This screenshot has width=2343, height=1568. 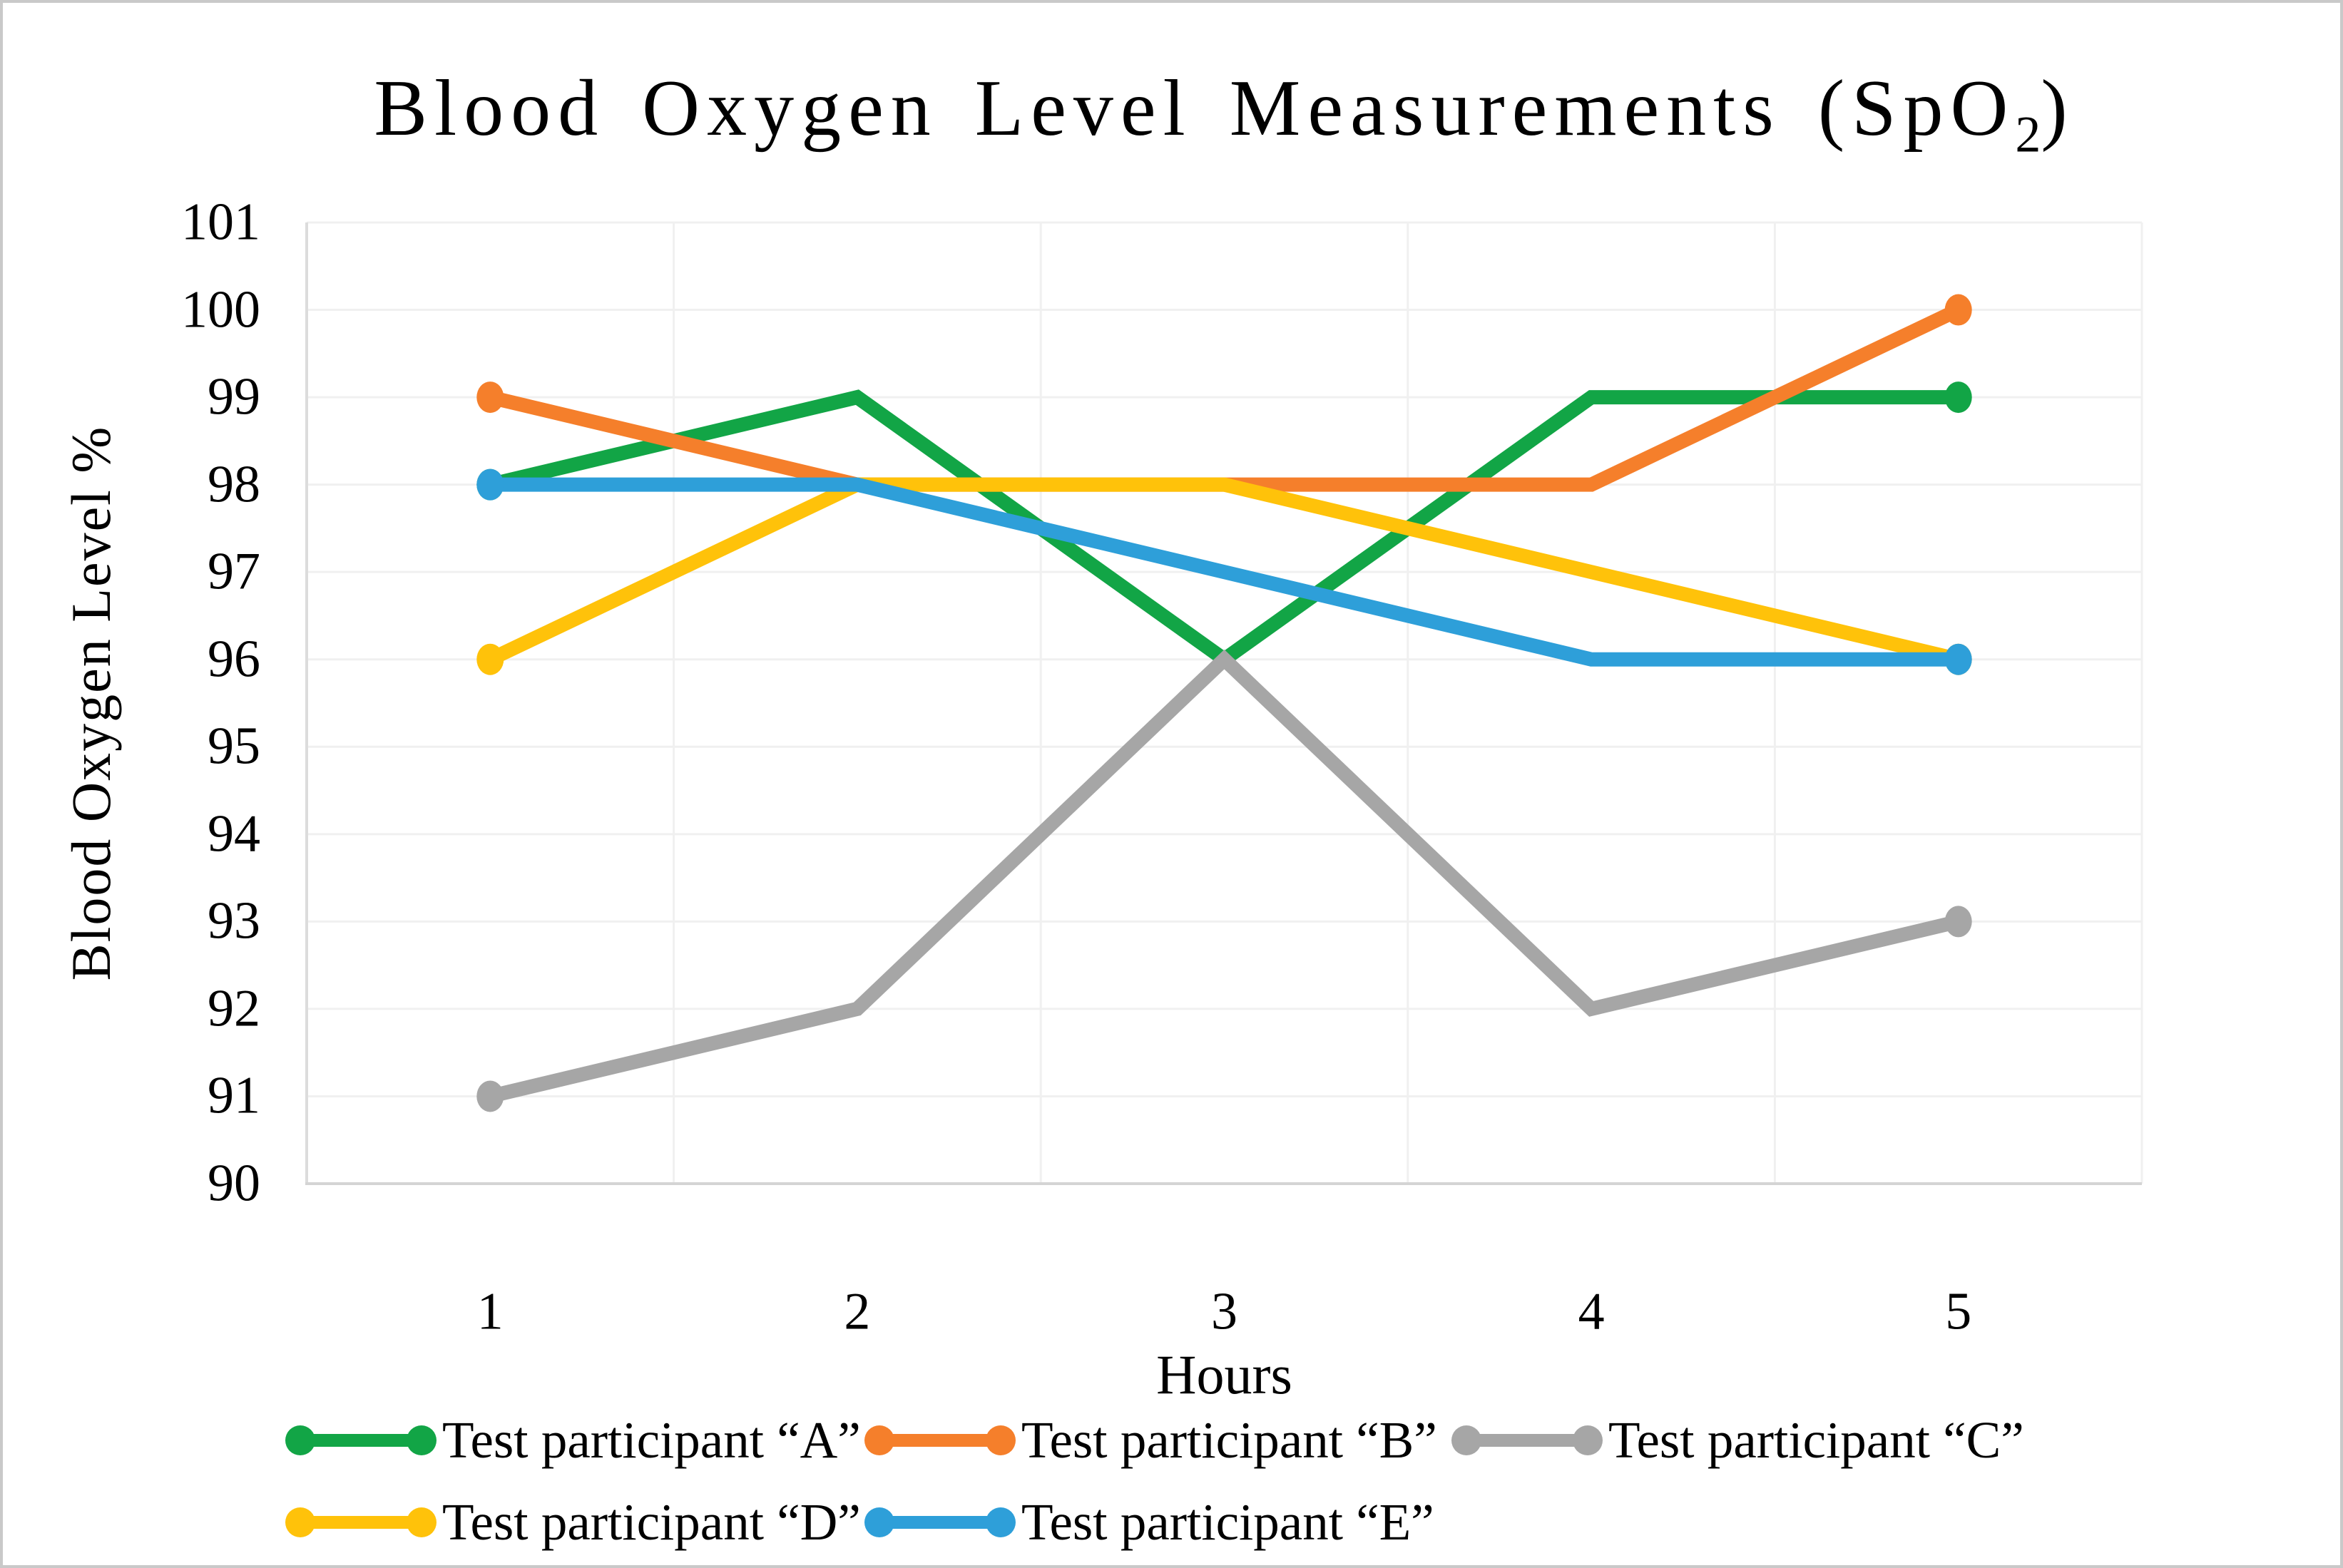 I want to click on series-0-endpoint-marker, so click(x=1958, y=397).